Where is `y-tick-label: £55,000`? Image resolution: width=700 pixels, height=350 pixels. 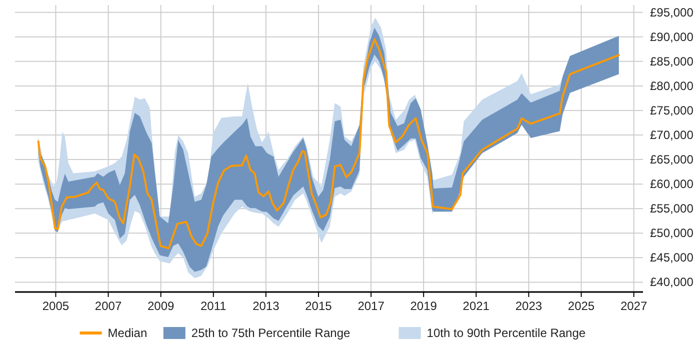
y-tick-label: £55,000 is located at coordinates (672, 209).